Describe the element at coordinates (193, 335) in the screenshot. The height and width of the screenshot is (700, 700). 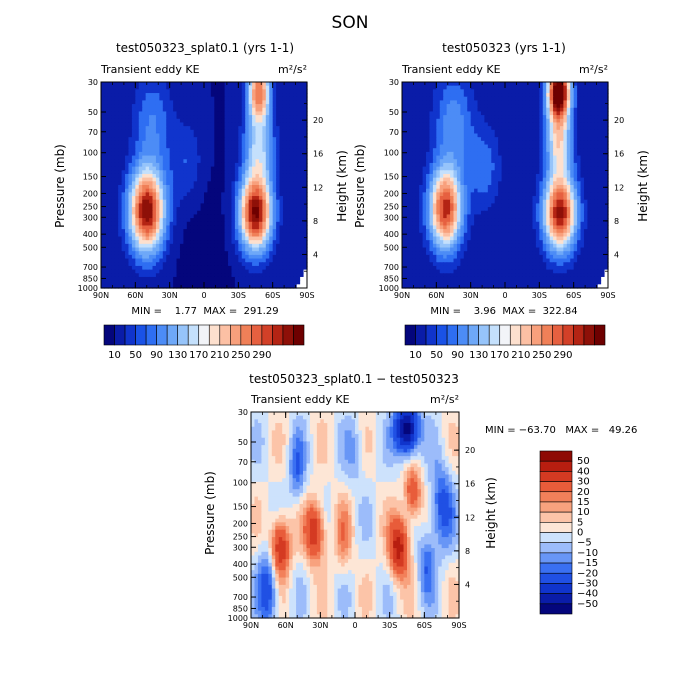
I see `colorbar-swatch` at that location.